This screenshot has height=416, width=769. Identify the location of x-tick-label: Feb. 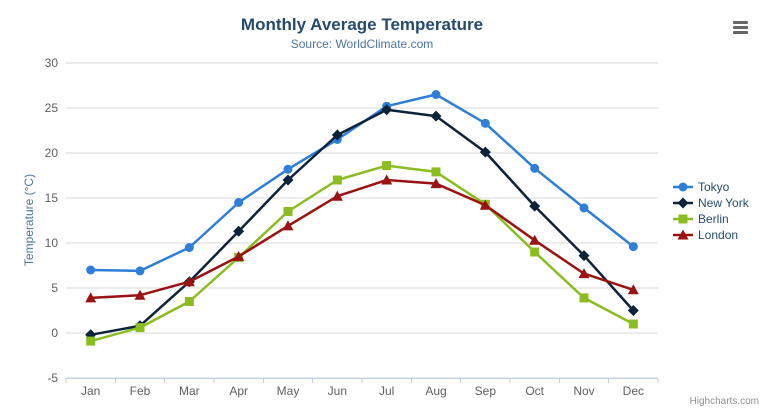
(140, 391).